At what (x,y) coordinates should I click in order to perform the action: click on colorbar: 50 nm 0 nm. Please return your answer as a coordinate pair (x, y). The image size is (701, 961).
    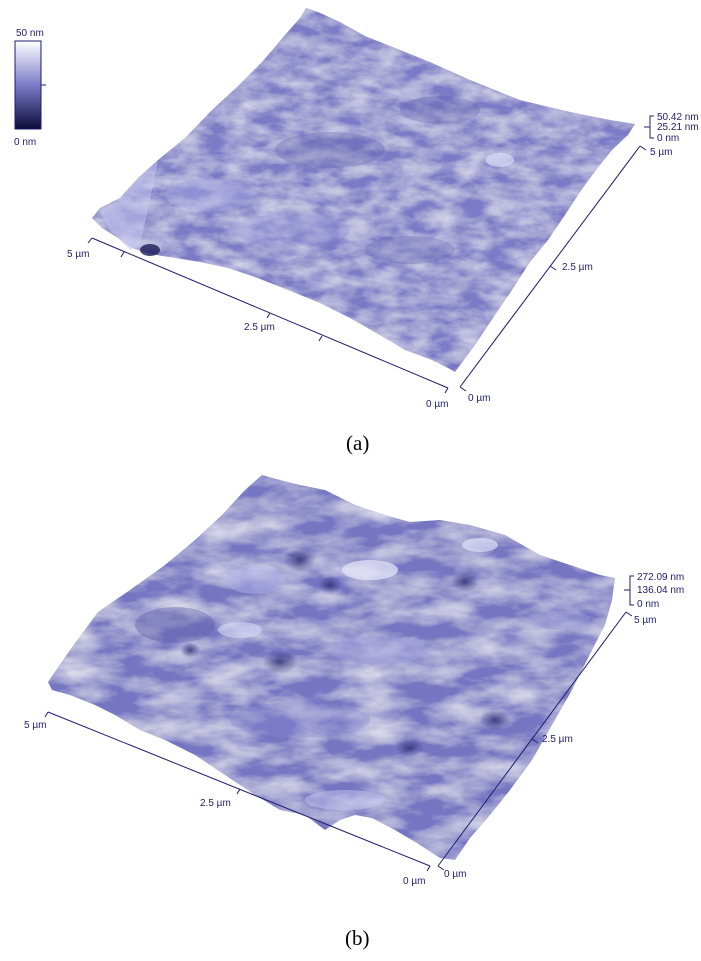
    Looking at the image, I should click on (30, 88).